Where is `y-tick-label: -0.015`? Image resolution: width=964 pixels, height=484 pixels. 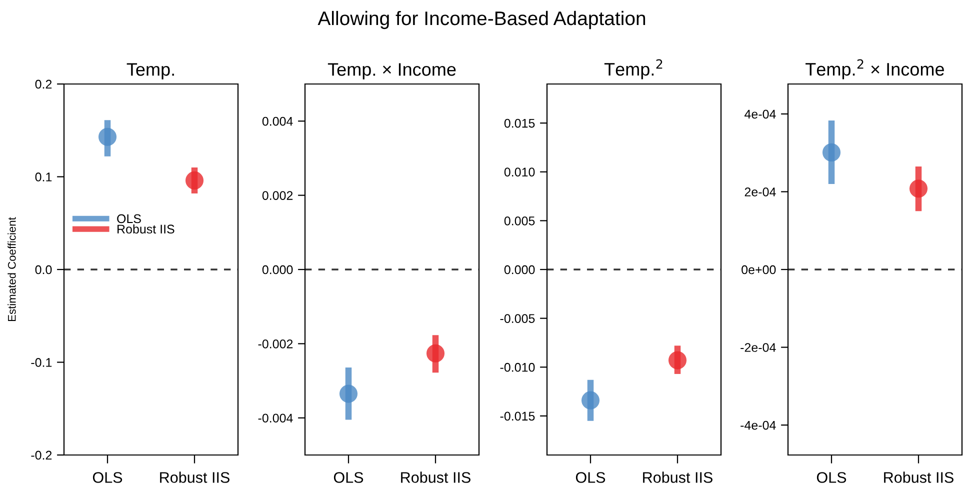 y-tick-label: -0.015 is located at coordinates (517, 416).